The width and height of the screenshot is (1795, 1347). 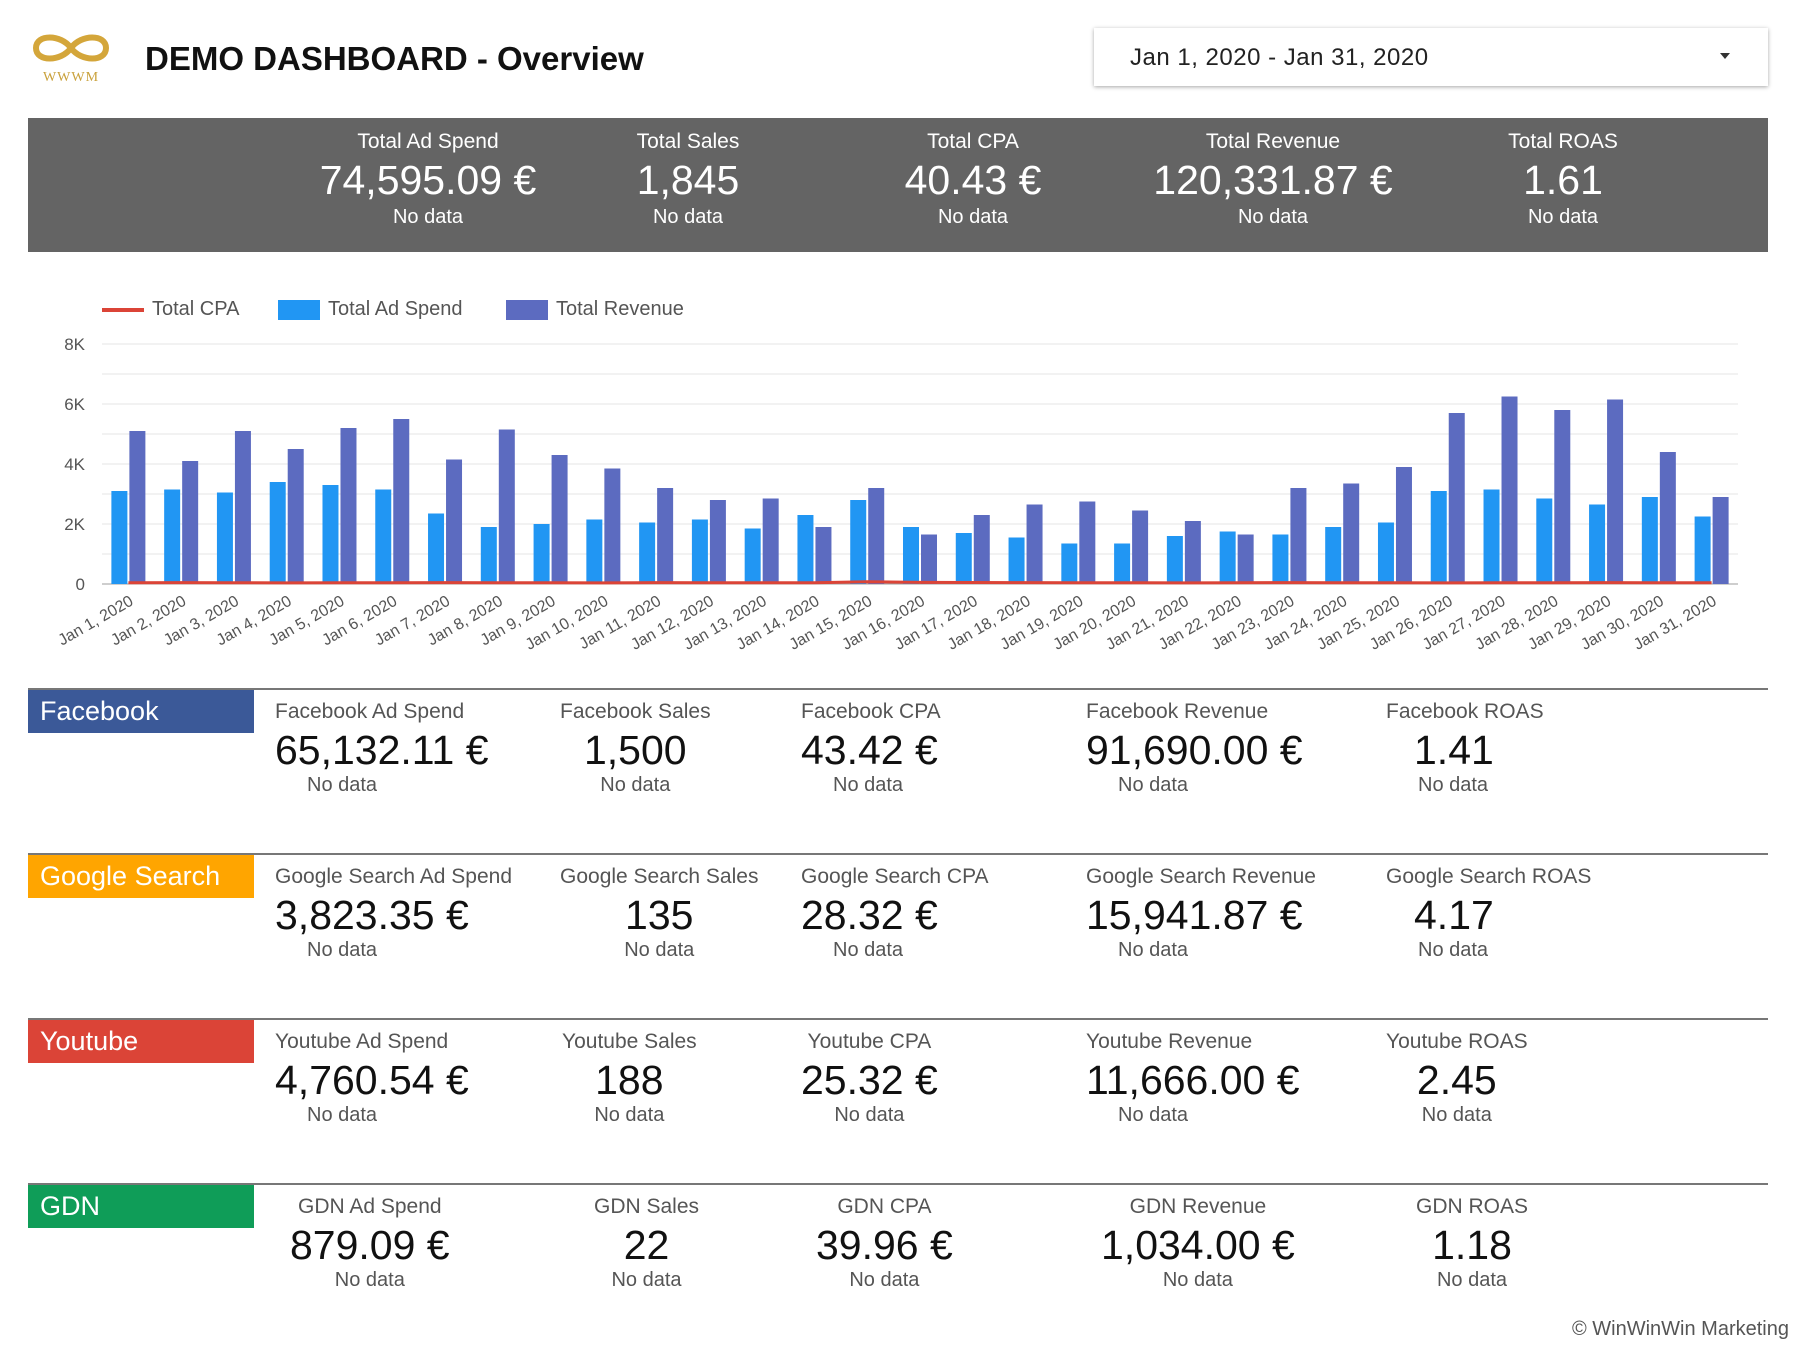 I want to click on date-range-value: Jan 1, 2020 - Jan 31, 2020, so click(x=1279, y=57).